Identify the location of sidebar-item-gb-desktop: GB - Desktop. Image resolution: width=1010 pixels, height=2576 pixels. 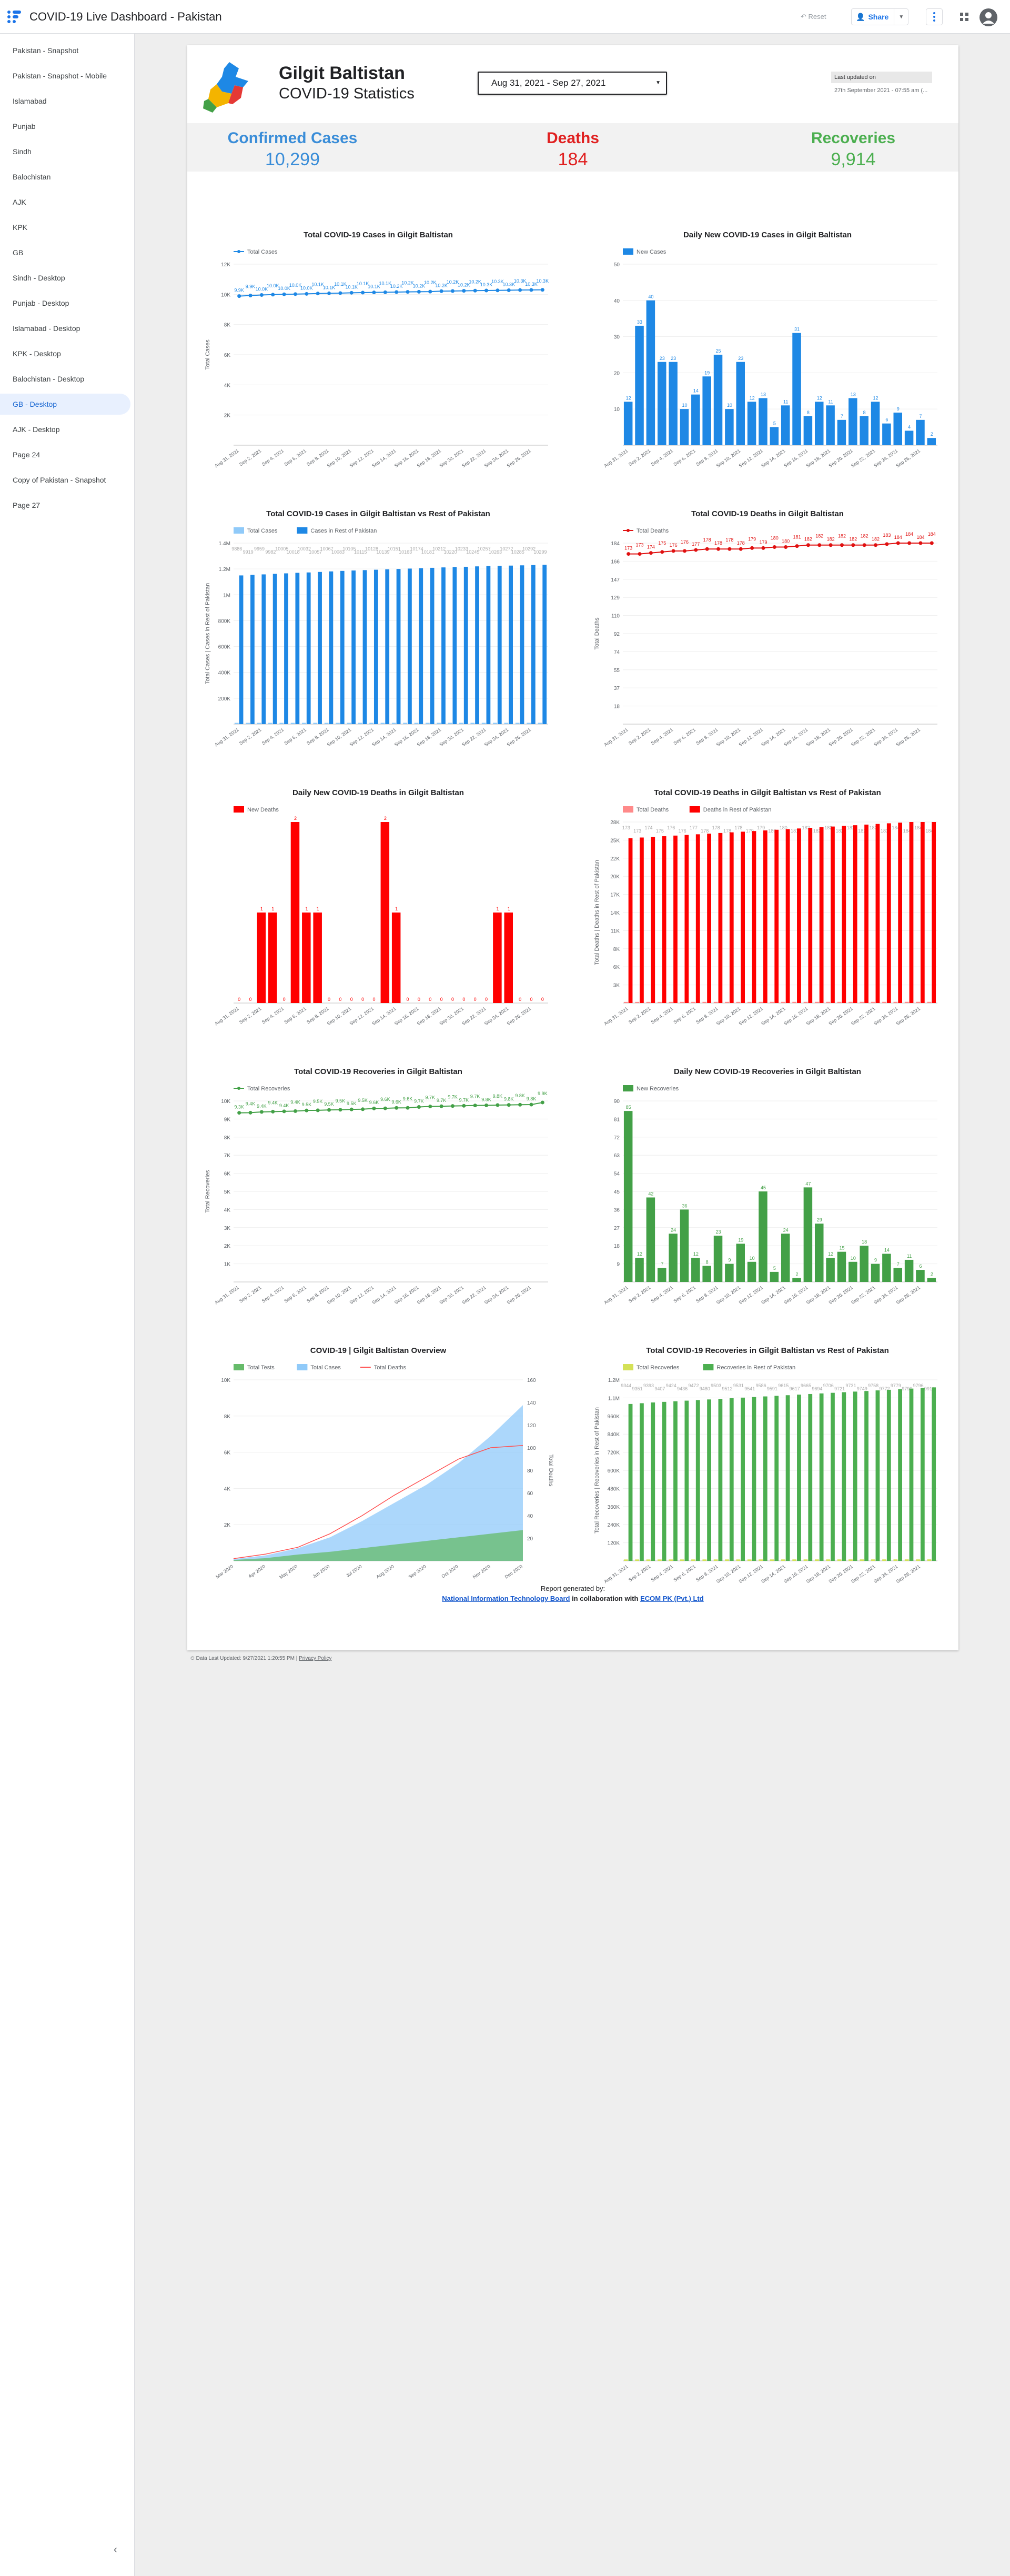
(65, 404).